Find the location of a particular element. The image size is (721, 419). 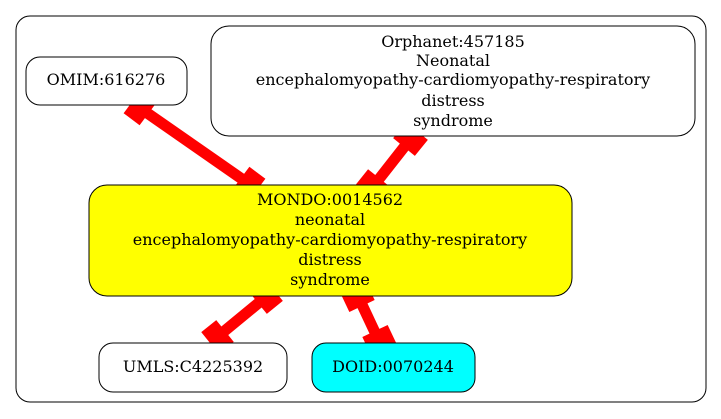

node-orphanet-id: Orphanet:457185 is located at coordinates (453, 41).